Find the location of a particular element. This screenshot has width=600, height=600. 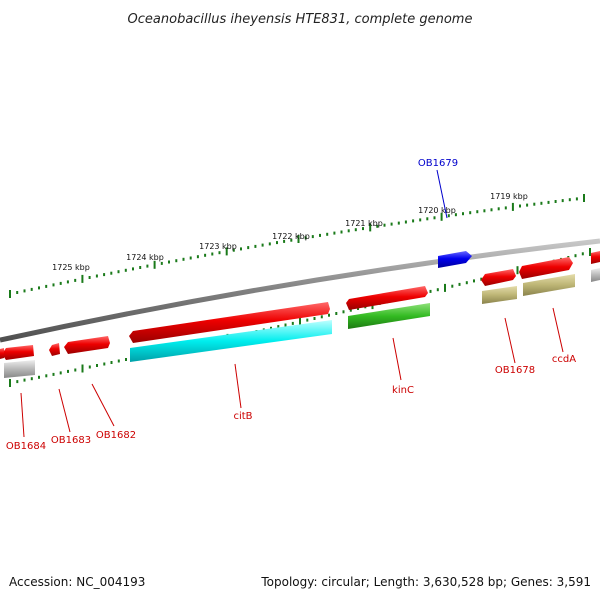

gene-OB1684-arrow is located at coordinates (18, 352).